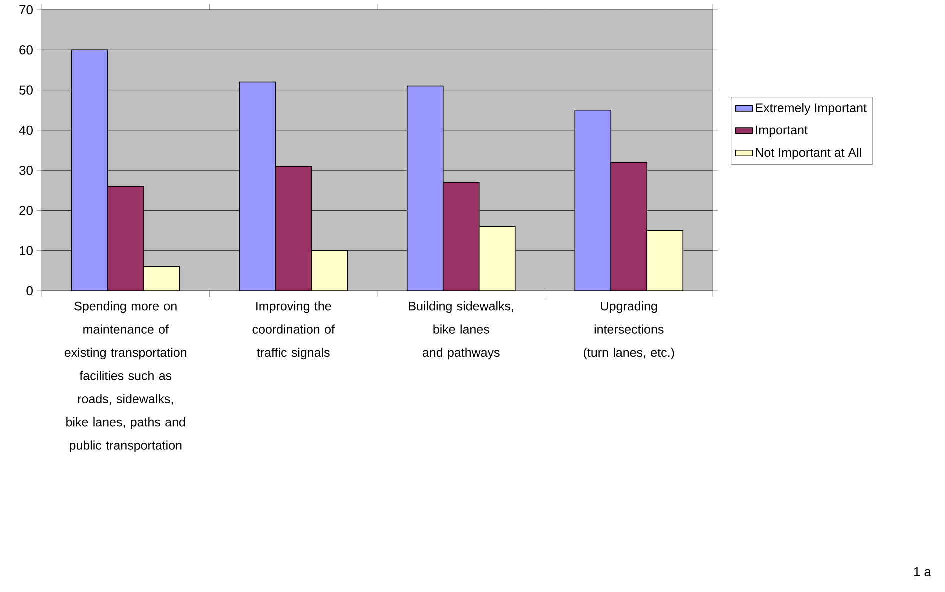 The height and width of the screenshot is (592, 945). Describe the element at coordinates (26, 50) in the screenshot. I see `y-tick-label: 60` at that location.